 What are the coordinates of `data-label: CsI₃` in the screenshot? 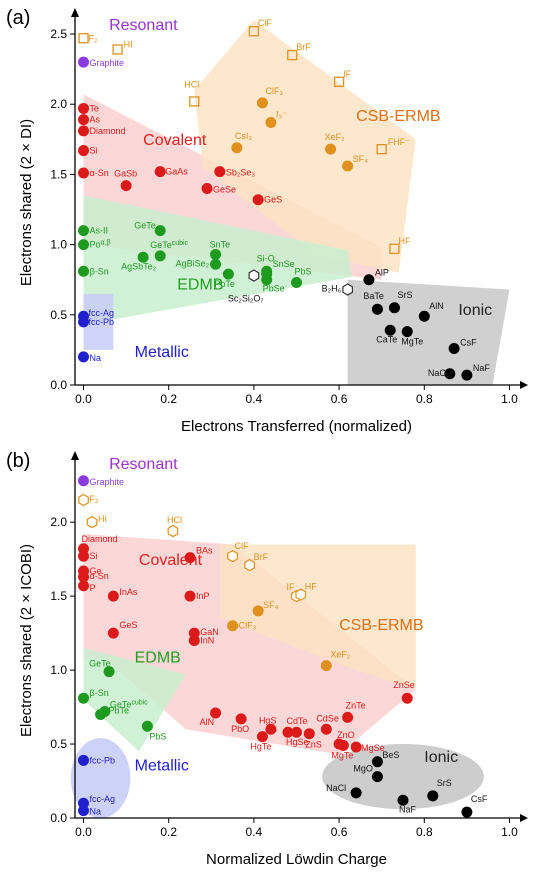 It's located at (244, 136).